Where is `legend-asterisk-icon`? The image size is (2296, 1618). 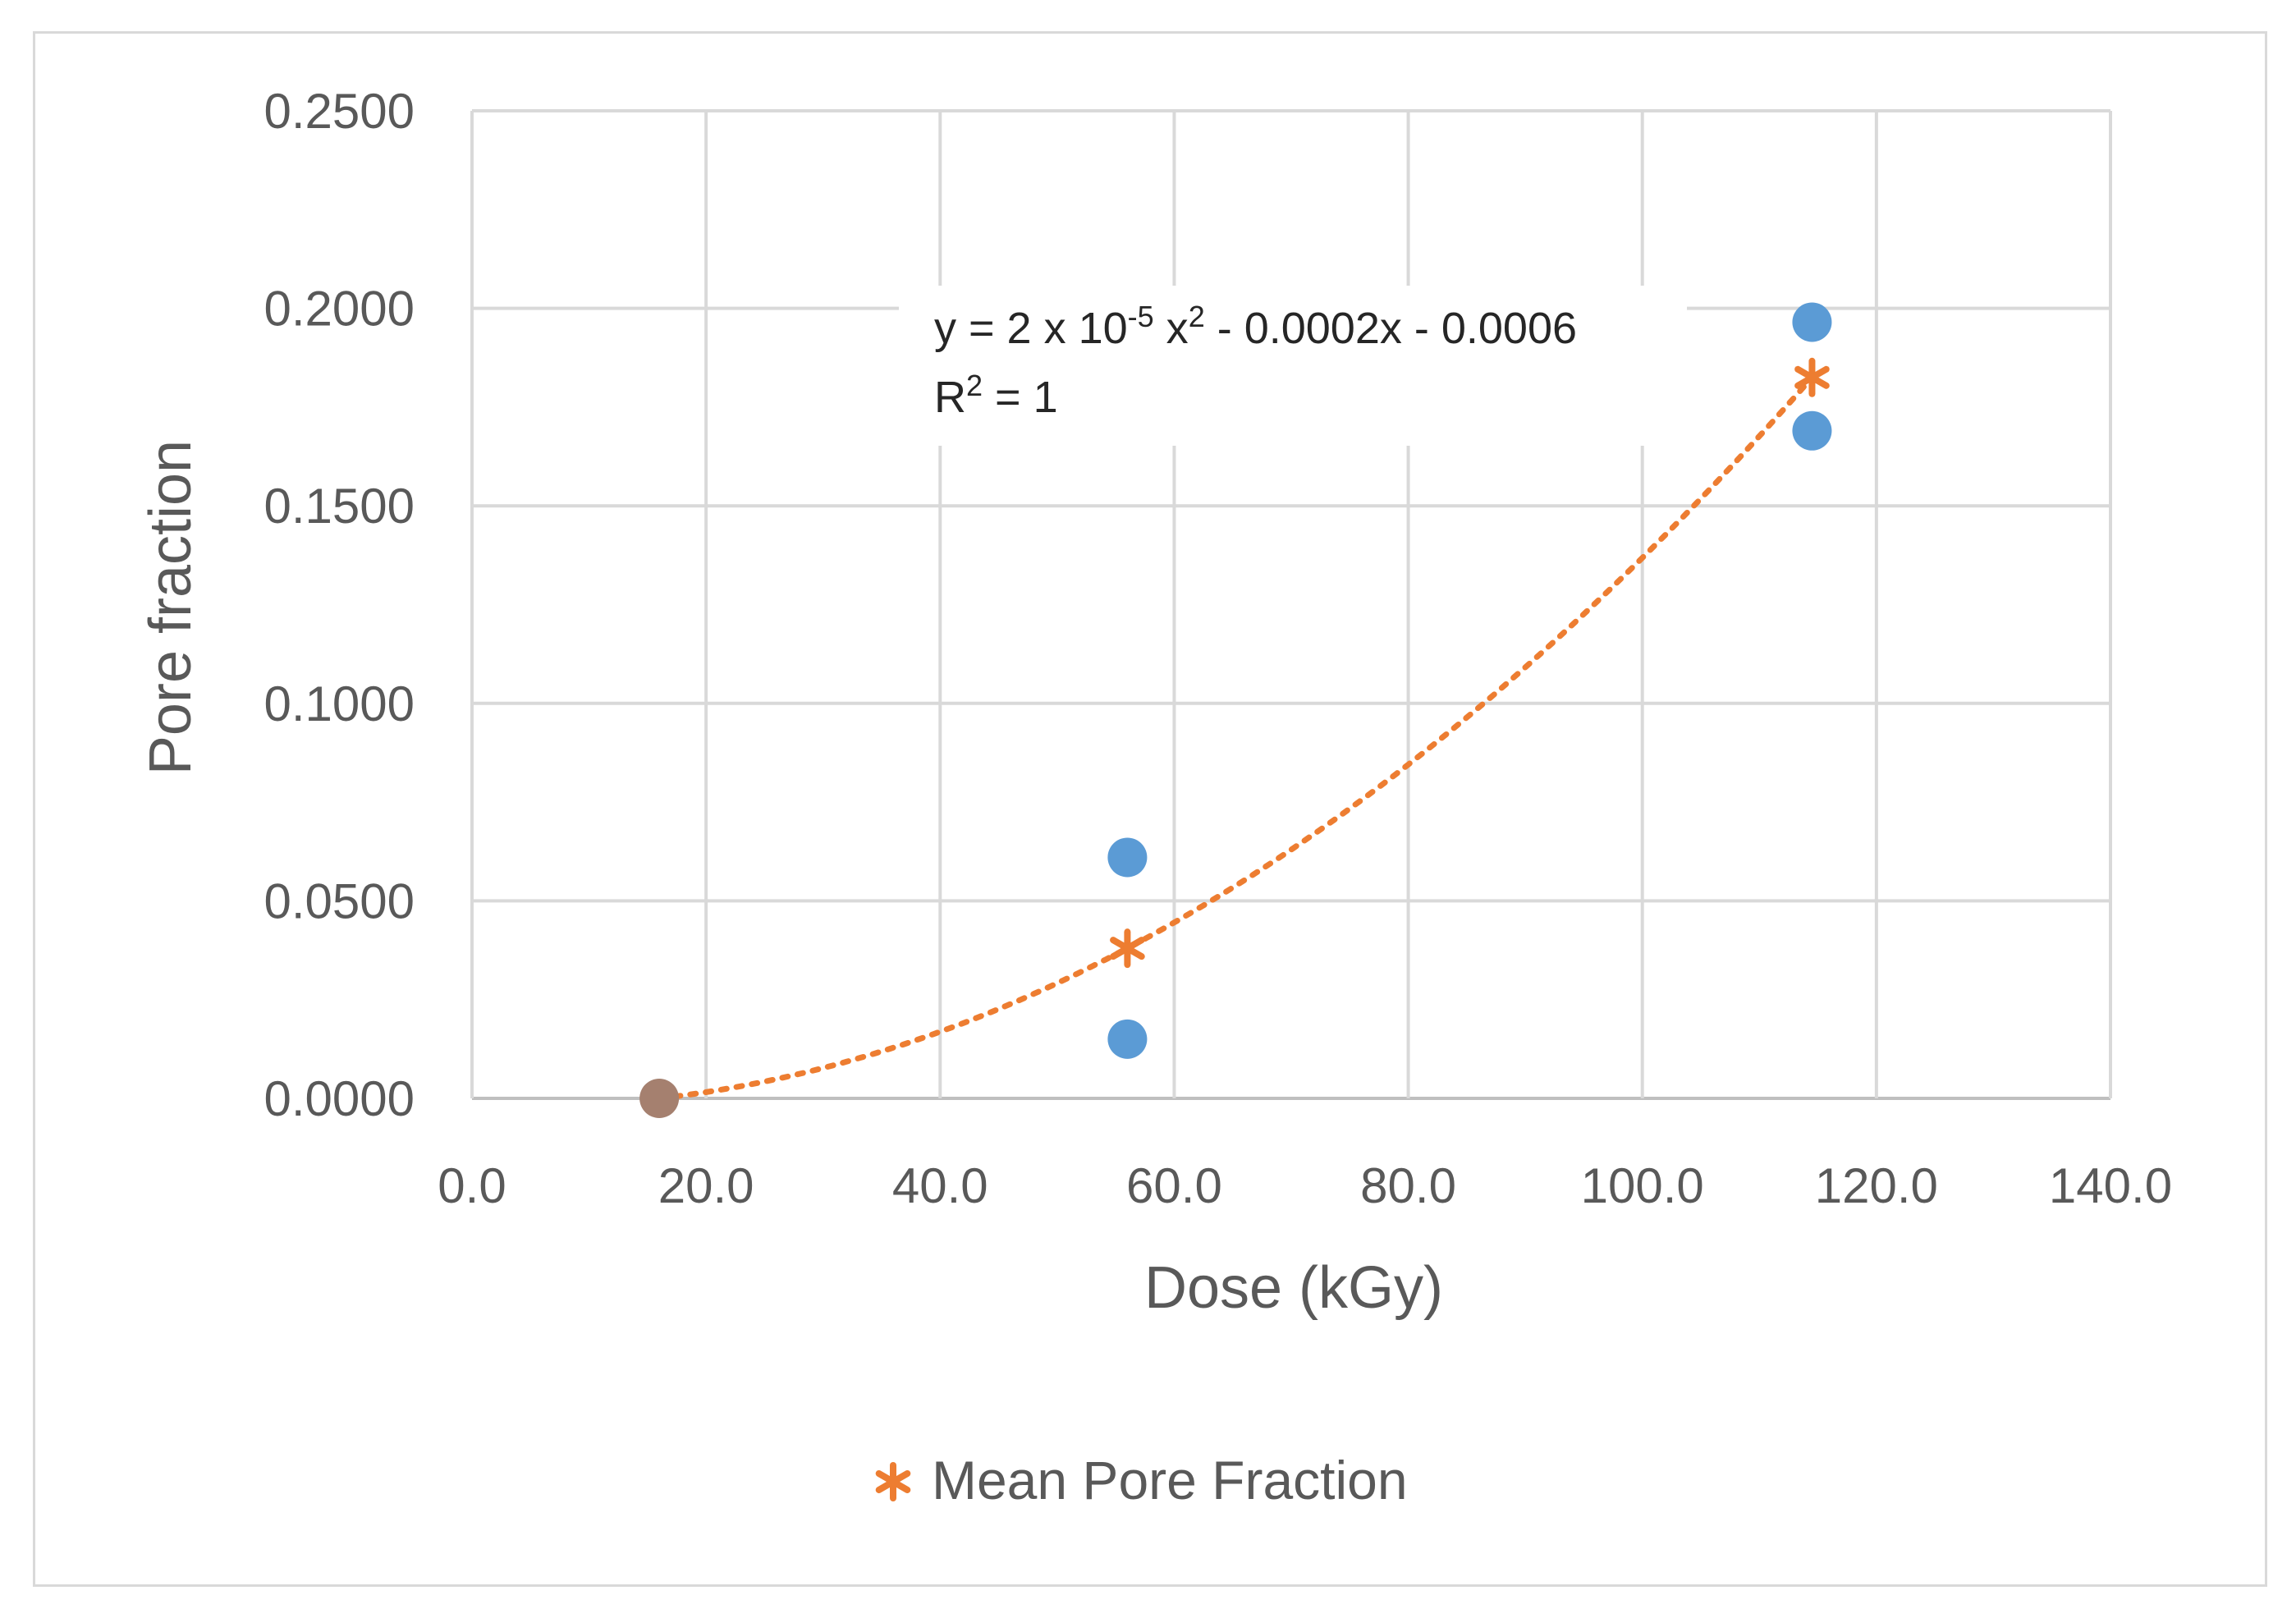
legend-asterisk-icon is located at coordinates (893, 1481).